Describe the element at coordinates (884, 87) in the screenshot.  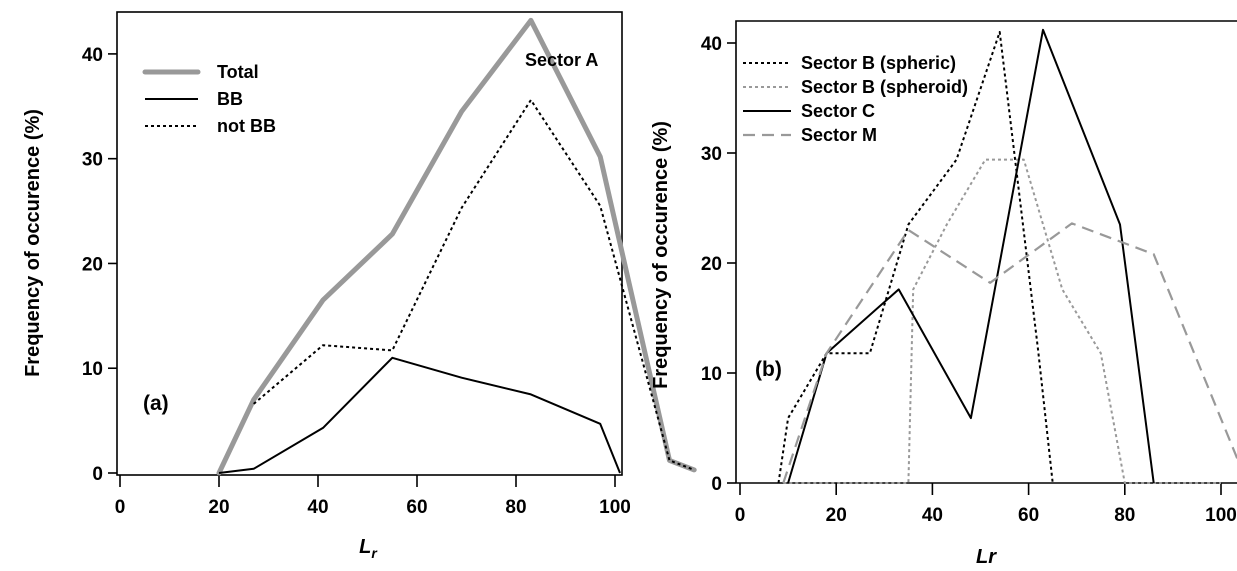
I see `legend-label: Sector B (spheroid)` at that location.